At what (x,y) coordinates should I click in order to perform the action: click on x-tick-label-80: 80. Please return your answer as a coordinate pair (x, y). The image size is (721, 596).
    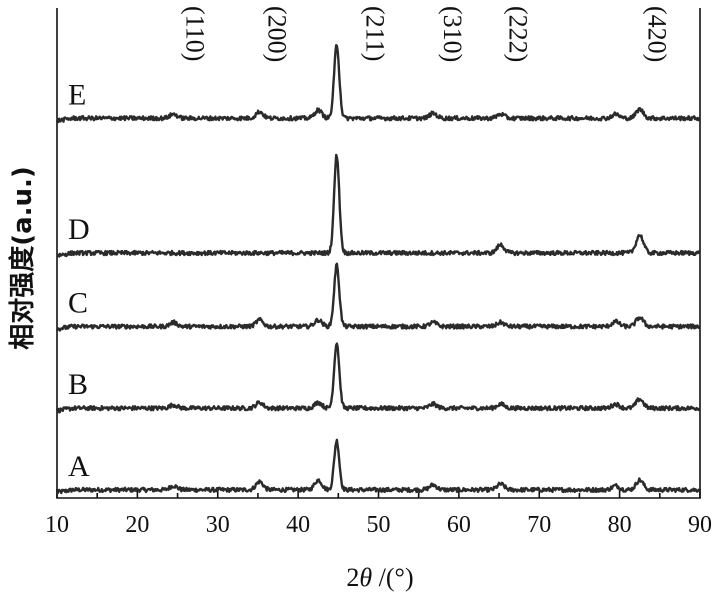
    Looking at the image, I should click on (620, 525).